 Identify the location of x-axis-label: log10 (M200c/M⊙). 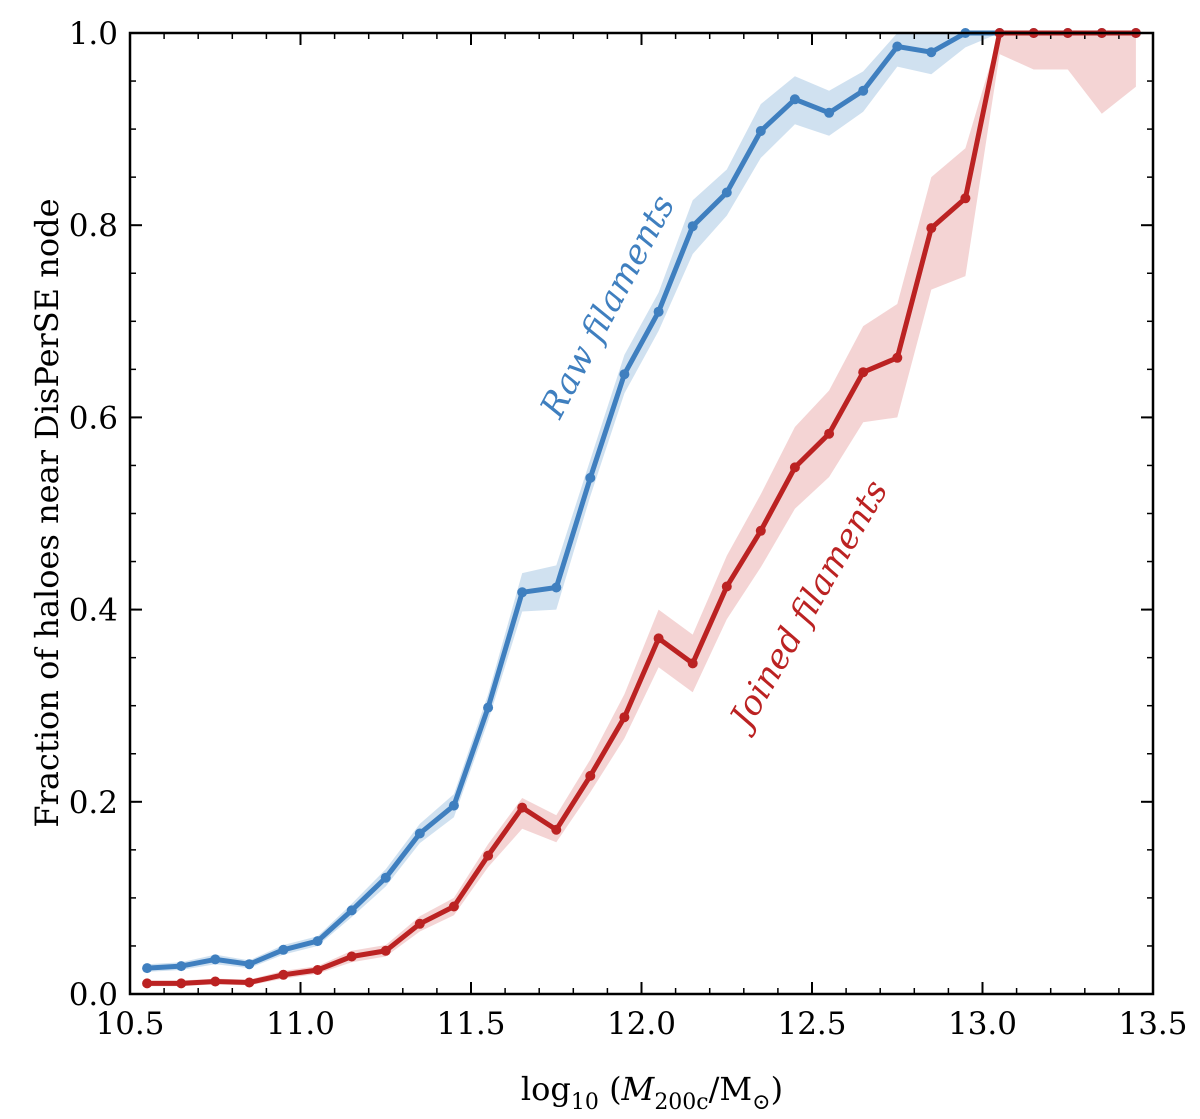
(652, 1092).